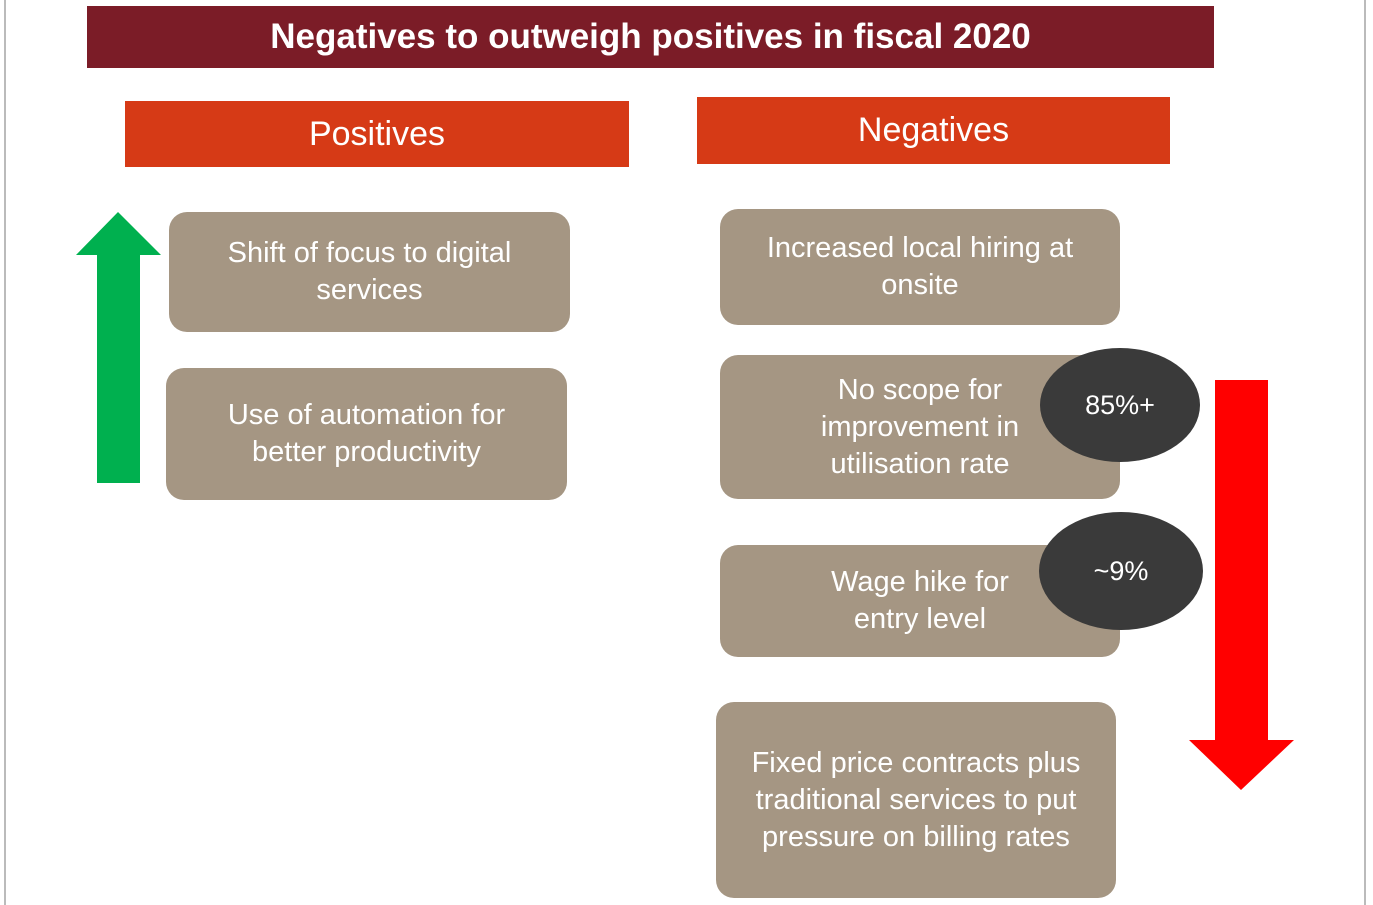 This screenshot has width=1373, height=905. What do you see at coordinates (1120, 405) in the screenshot?
I see `badge: 85%+` at bounding box center [1120, 405].